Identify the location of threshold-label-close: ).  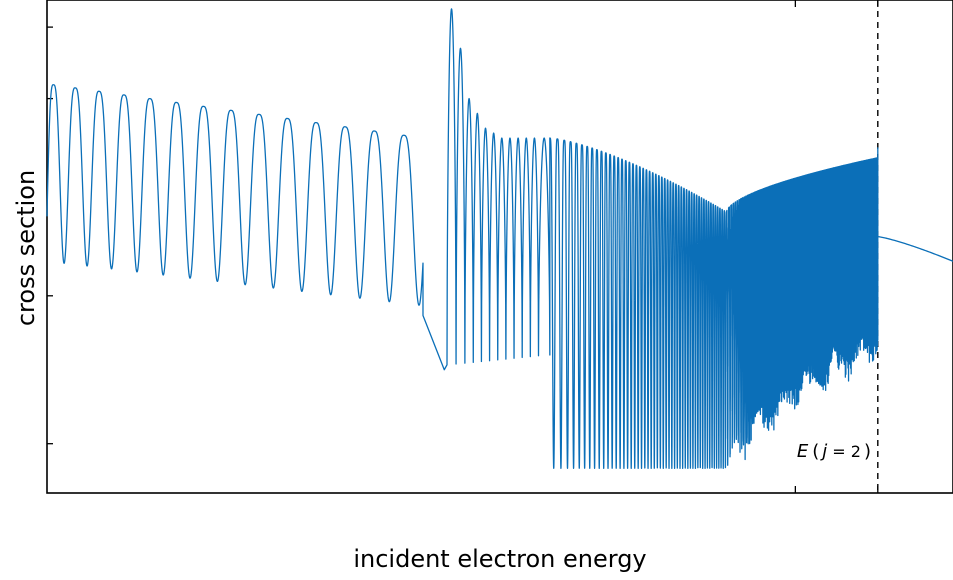
(867, 451).